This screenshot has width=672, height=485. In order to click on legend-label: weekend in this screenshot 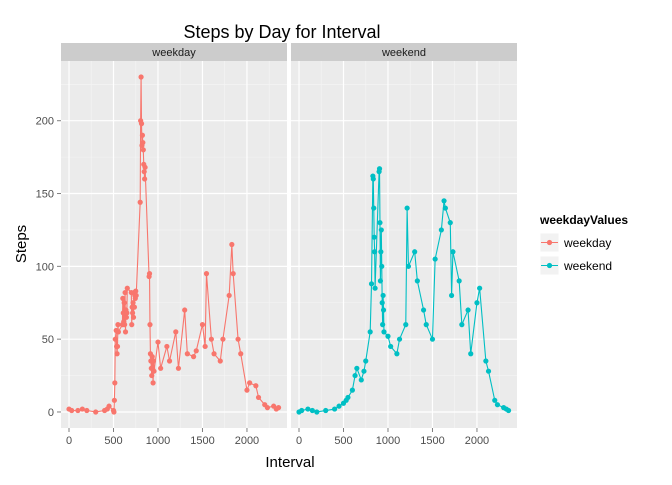, I will do `click(587, 266)`.